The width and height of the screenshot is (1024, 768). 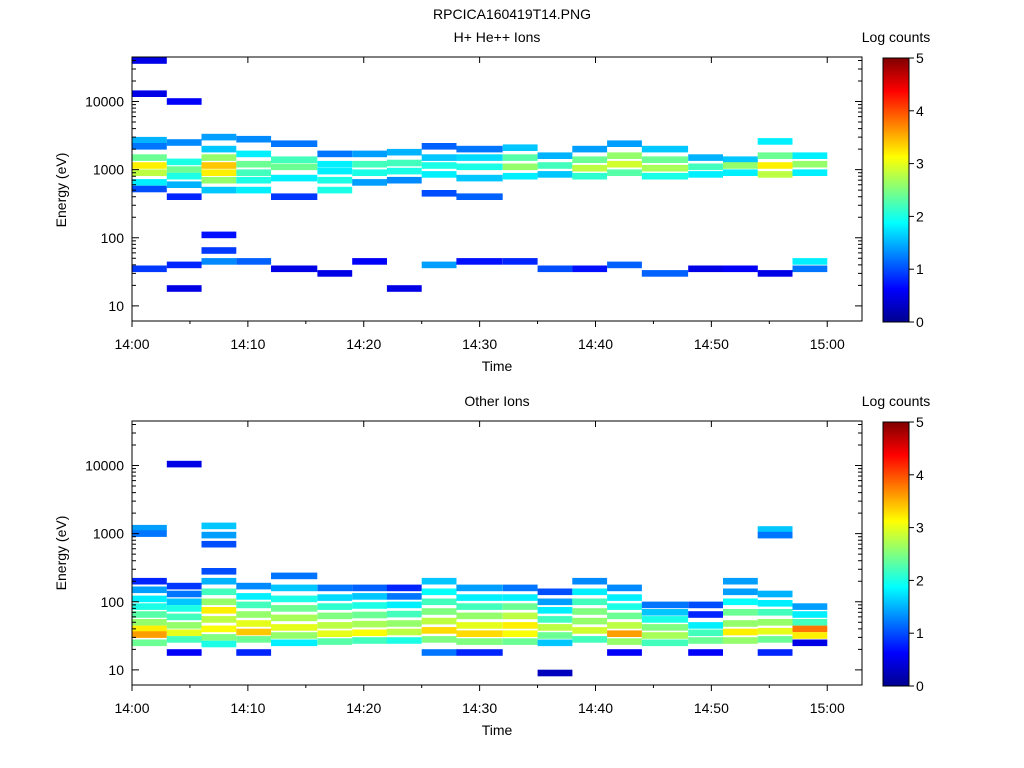 I want to click on panel-title: H+ He++ Ions, so click(x=497, y=37).